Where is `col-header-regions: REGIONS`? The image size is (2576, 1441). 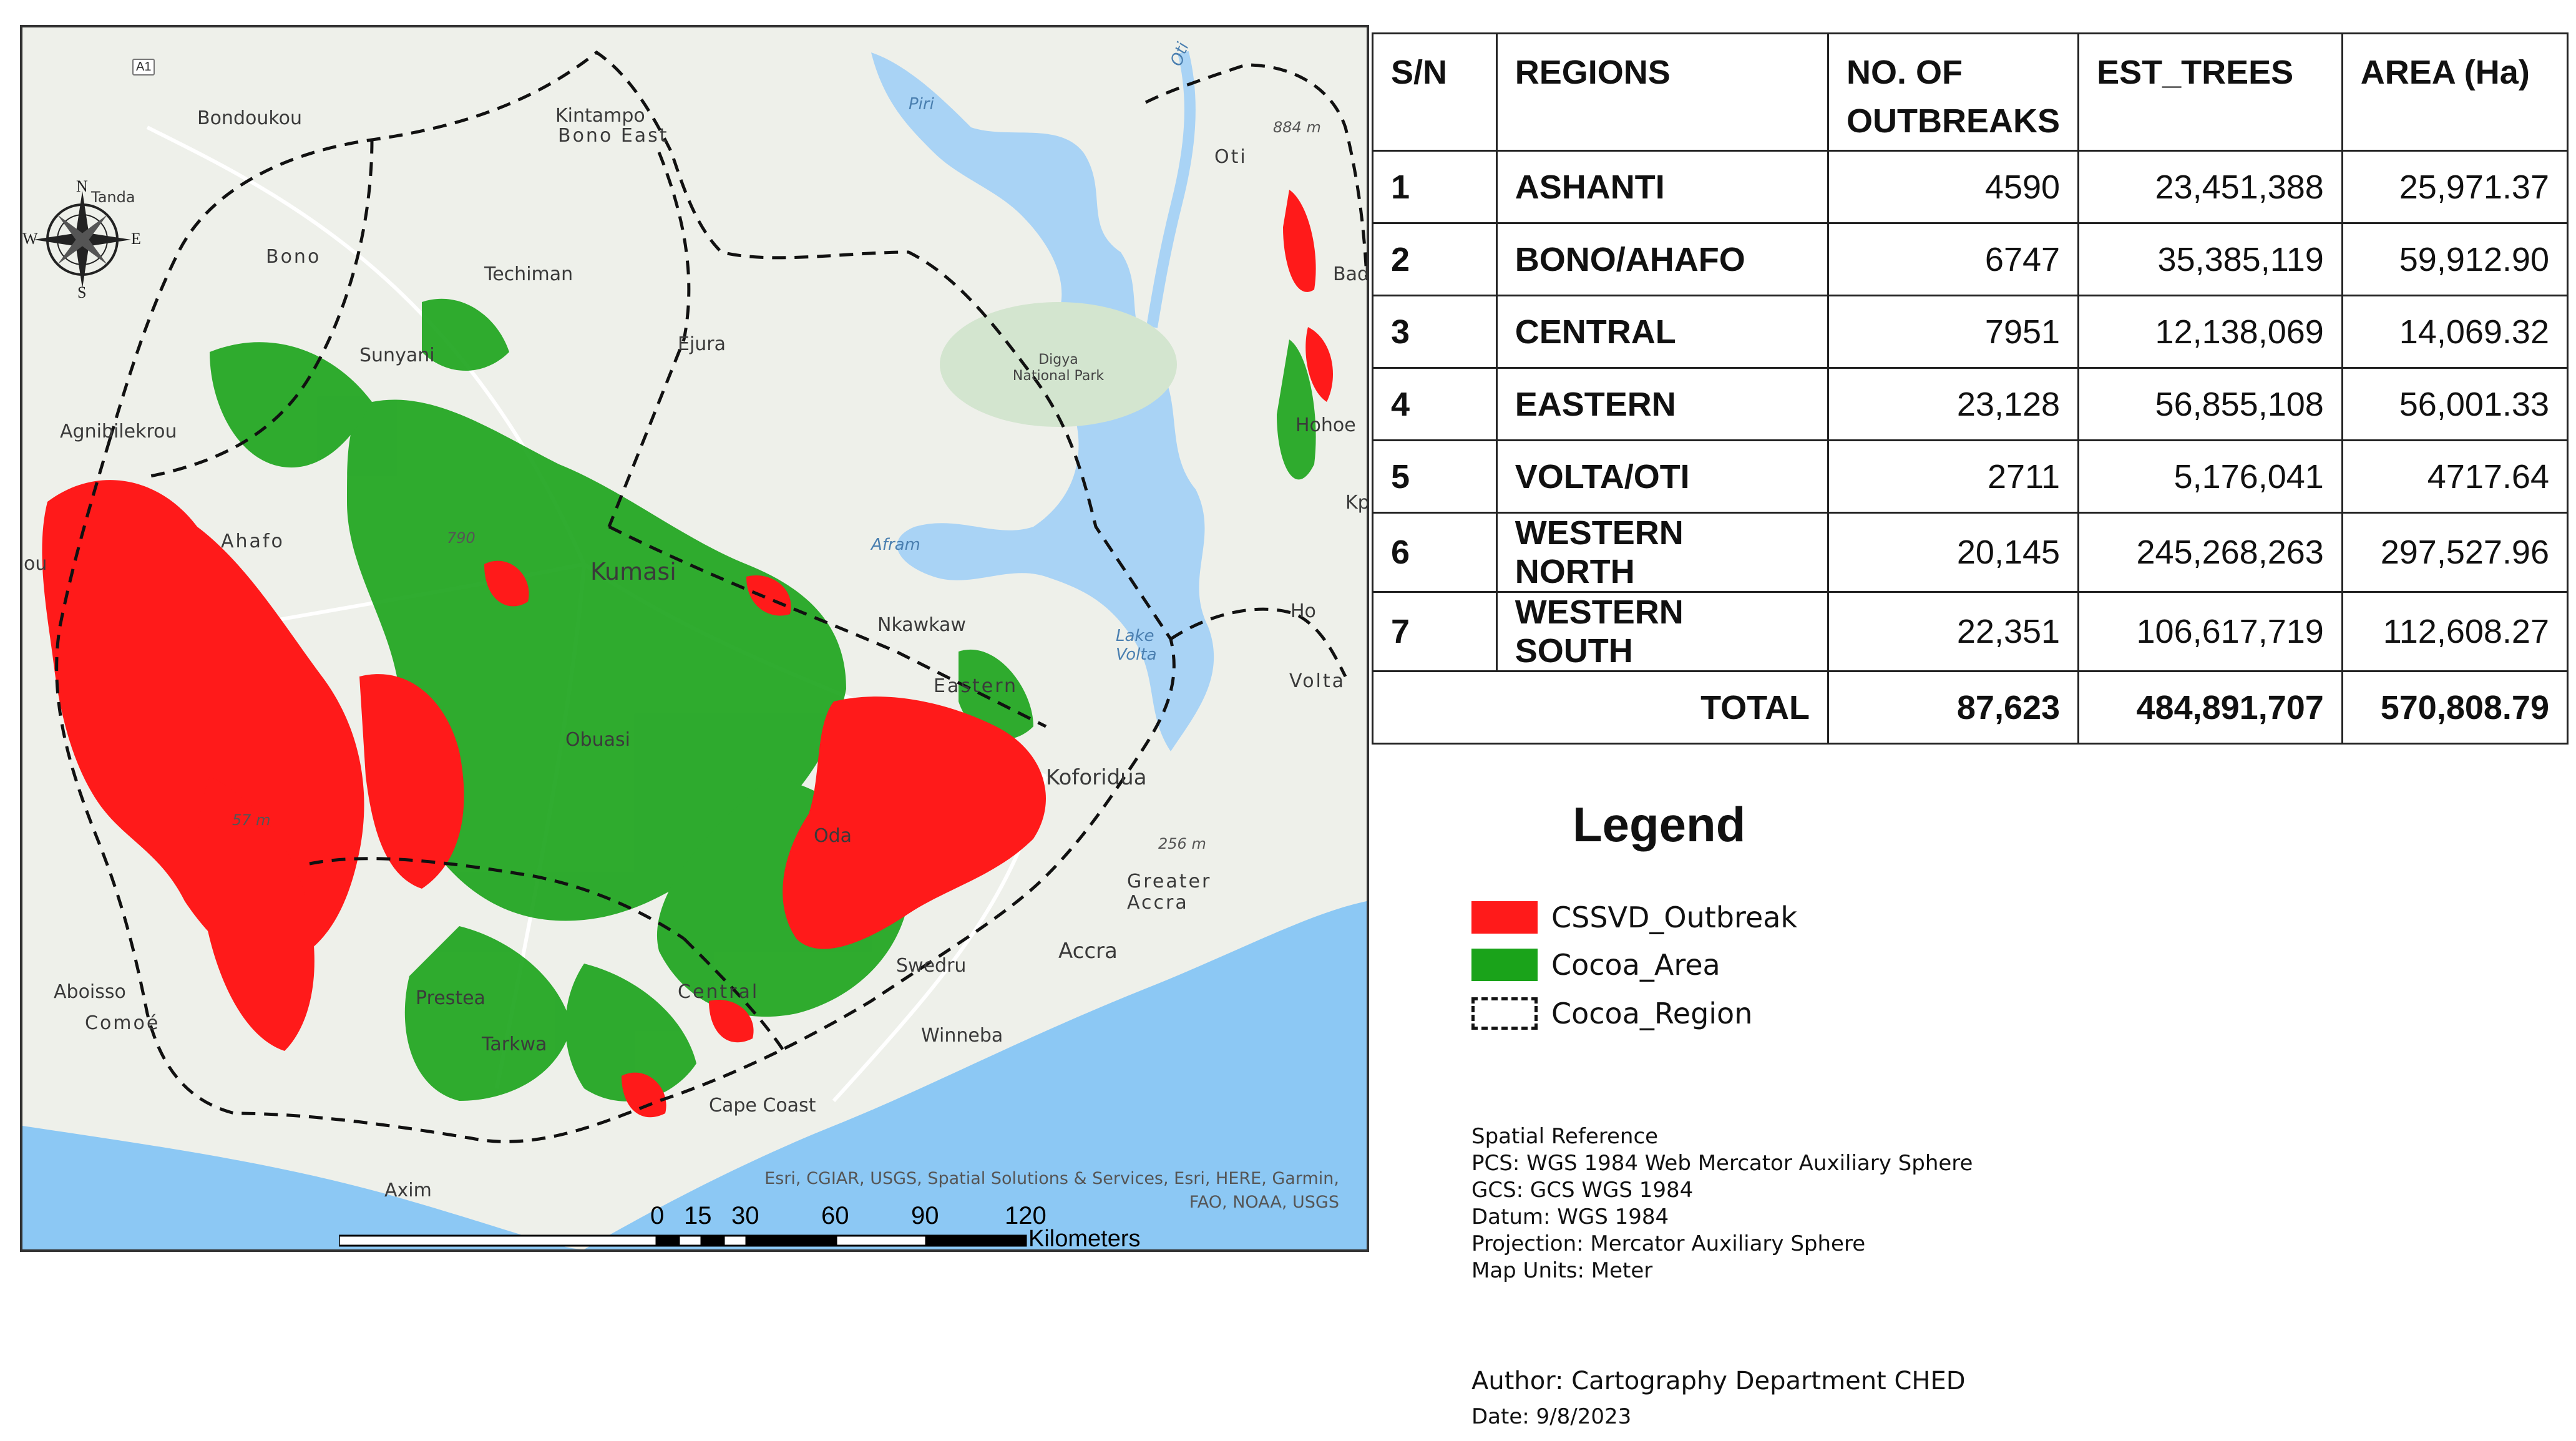 col-header-regions: REGIONS is located at coordinates (1662, 92).